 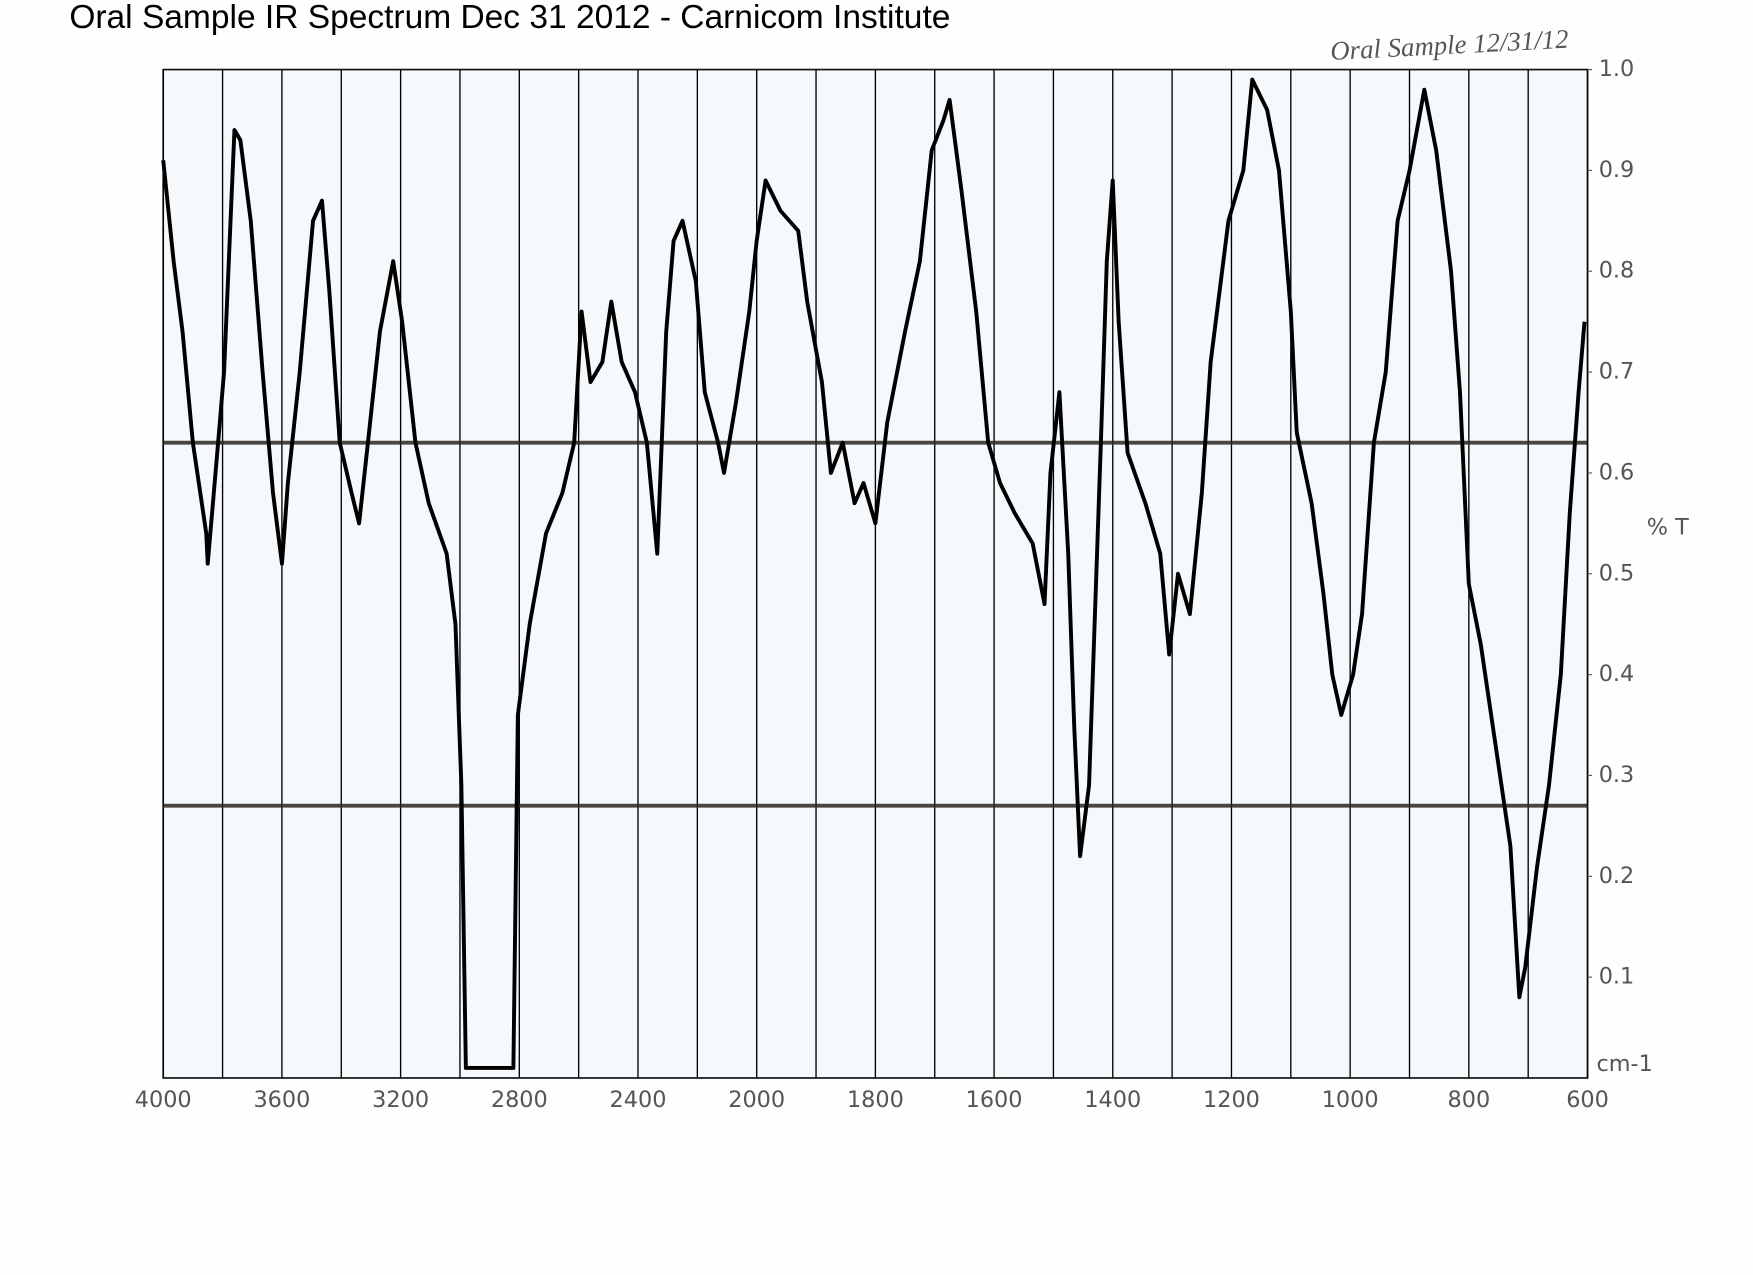 I want to click on y-tick-label: 1.0, so click(x=1617, y=69).